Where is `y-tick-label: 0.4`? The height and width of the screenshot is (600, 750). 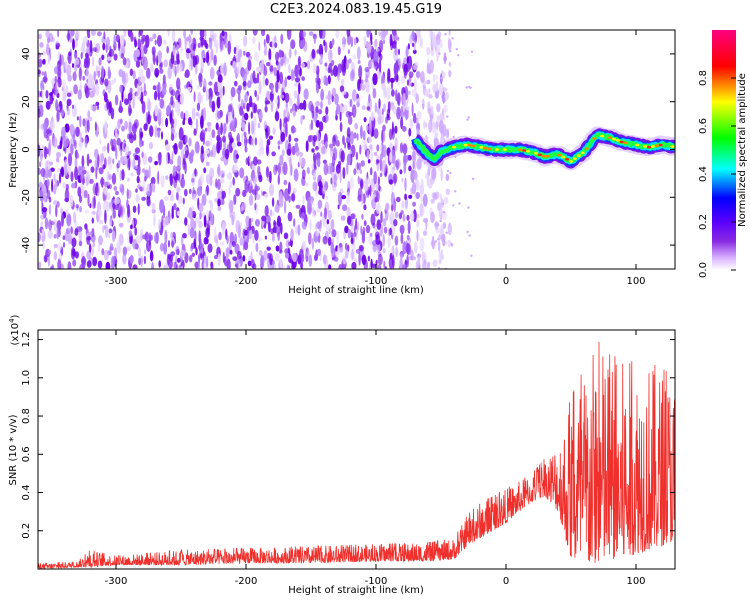
y-tick-label: 0.4 is located at coordinates (26, 493).